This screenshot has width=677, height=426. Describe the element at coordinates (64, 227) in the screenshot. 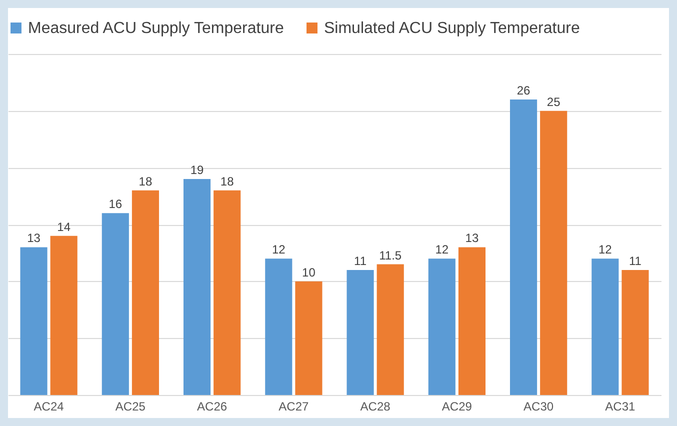

I see `data-label: 14` at that location.